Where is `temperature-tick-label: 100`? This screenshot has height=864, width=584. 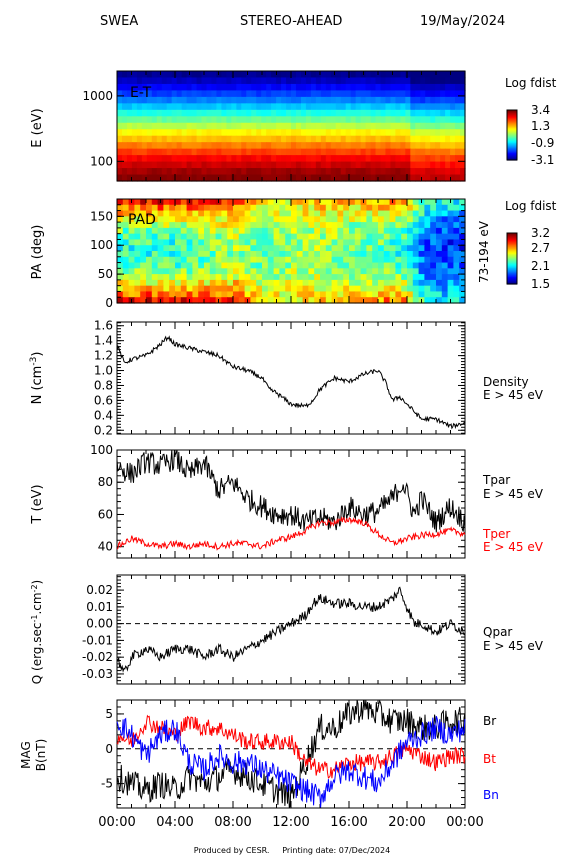
temperature-tick-label: 100 is located at coordinates (101, 450).